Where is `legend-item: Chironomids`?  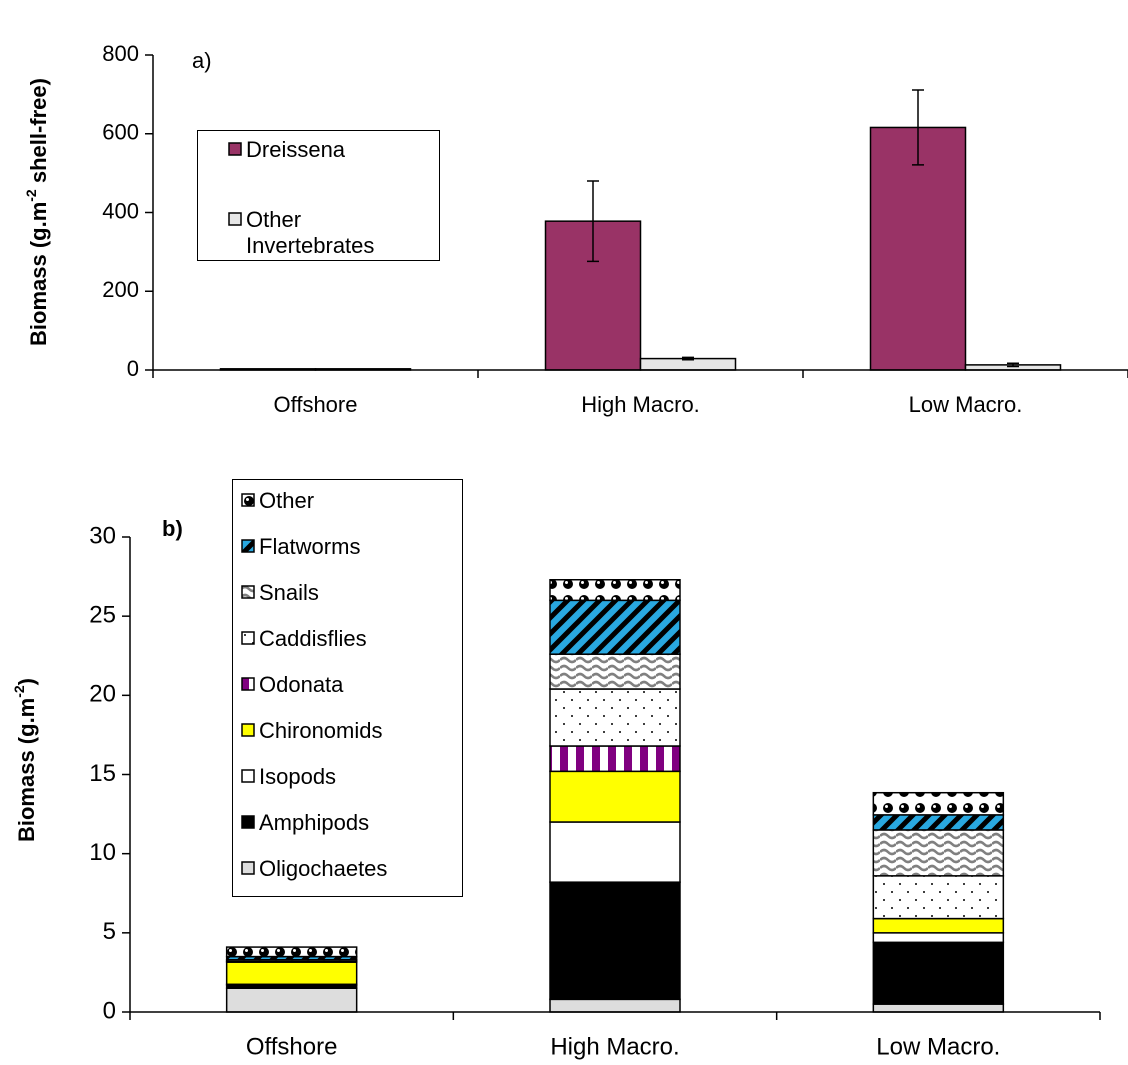 legend-item: Chironomids is located at coordinates (312, 731).